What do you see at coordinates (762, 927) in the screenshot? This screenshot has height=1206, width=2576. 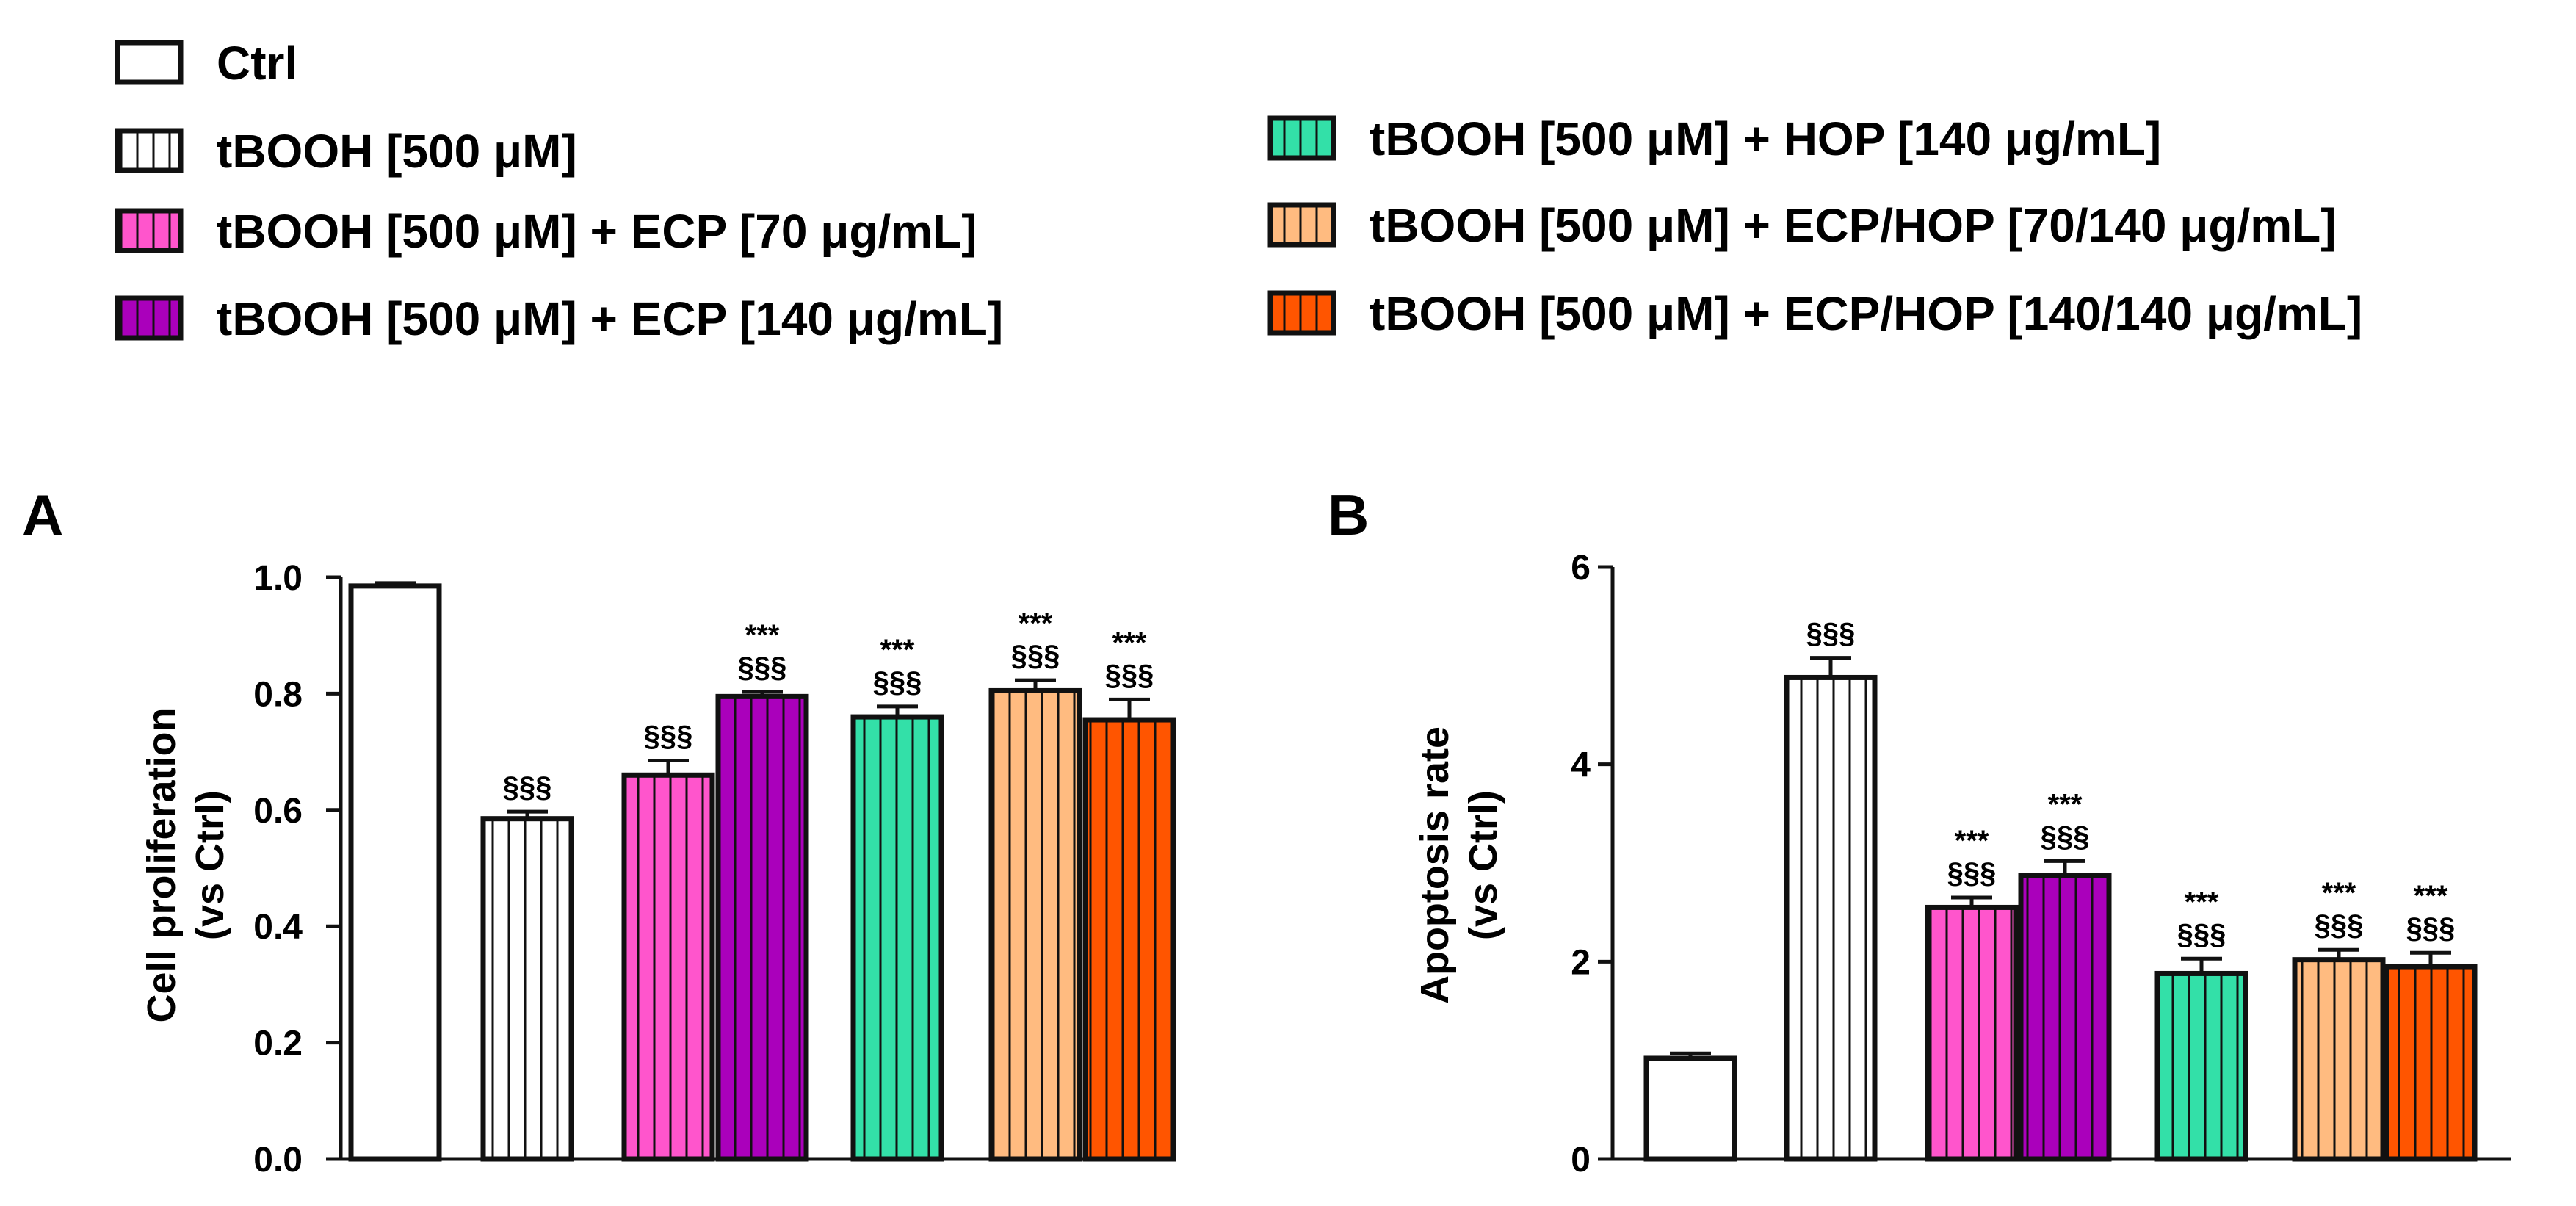 I see `bar-ecp140: tBOOH [500 μM] + ECP [140 μg/mL]: 0.795` at bounding box center [762, 927].